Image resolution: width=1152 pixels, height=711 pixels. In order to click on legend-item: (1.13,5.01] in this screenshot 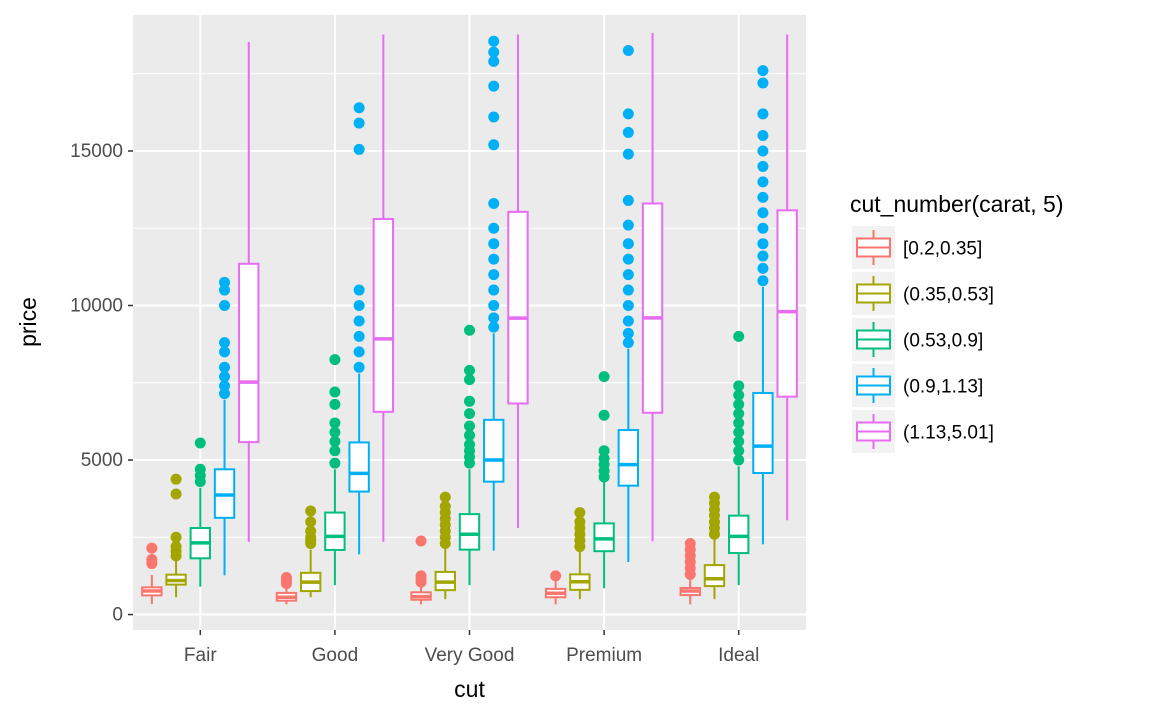, I will do `click(923, 431)`.